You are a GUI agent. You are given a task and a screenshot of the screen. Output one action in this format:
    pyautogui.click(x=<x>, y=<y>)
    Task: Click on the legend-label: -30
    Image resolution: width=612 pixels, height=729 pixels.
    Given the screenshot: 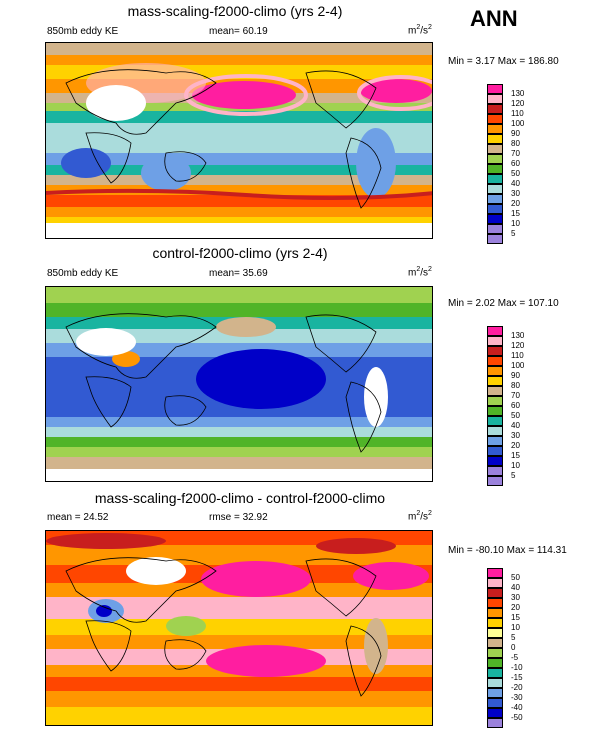 What is the action you would take?
    pyautogui.click(x=517, y=697)
    